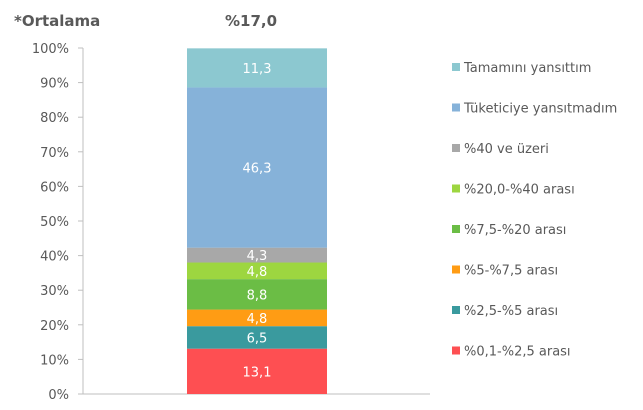 The width and height of the screenshot is (643, 410). Describe the element at coordinates (519, 190) in the screenshot. I see `legend-entry: %20,0-%40 arası` at that location.